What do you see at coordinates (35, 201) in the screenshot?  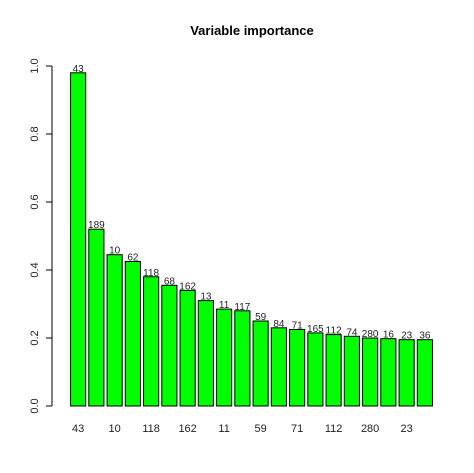 I see `y-tick-label: 0.6` at bounding box center [35, 201].